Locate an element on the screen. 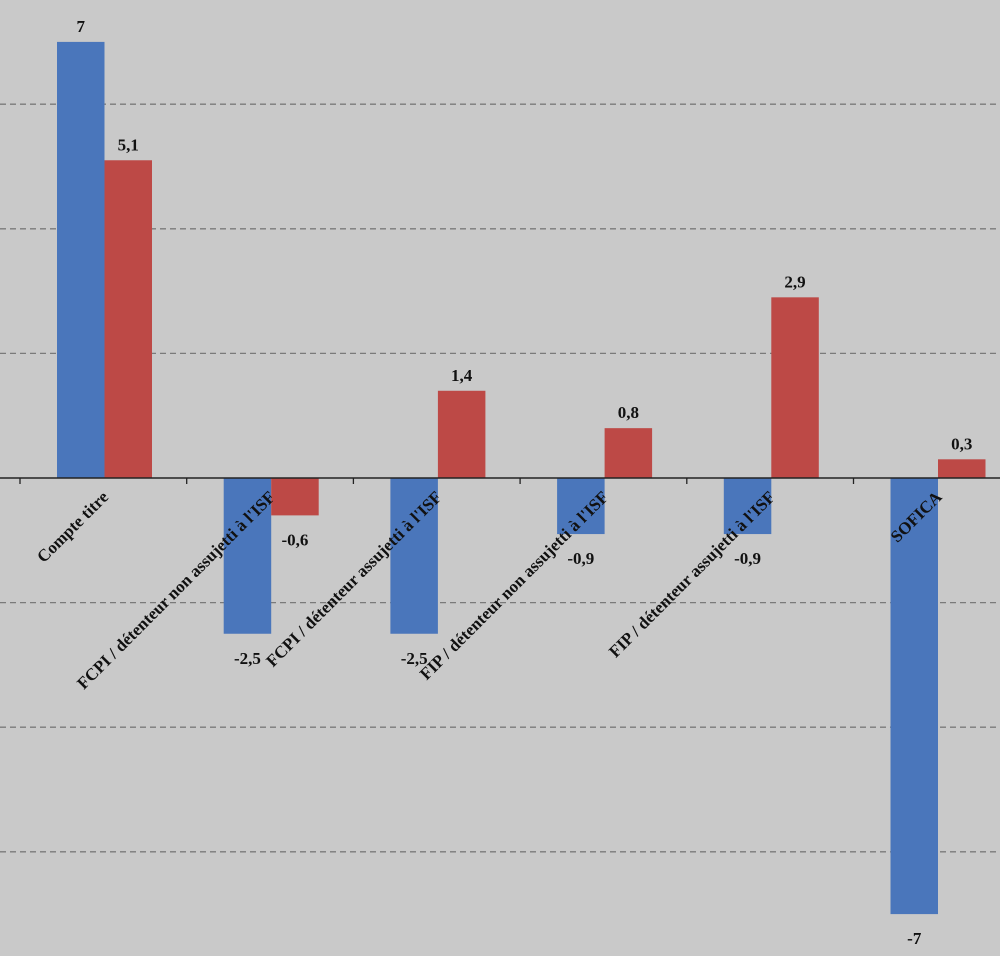 The width and height of the screenshot is (1000, 956). data-label: 2,9 is located at coordinates (794, 281).